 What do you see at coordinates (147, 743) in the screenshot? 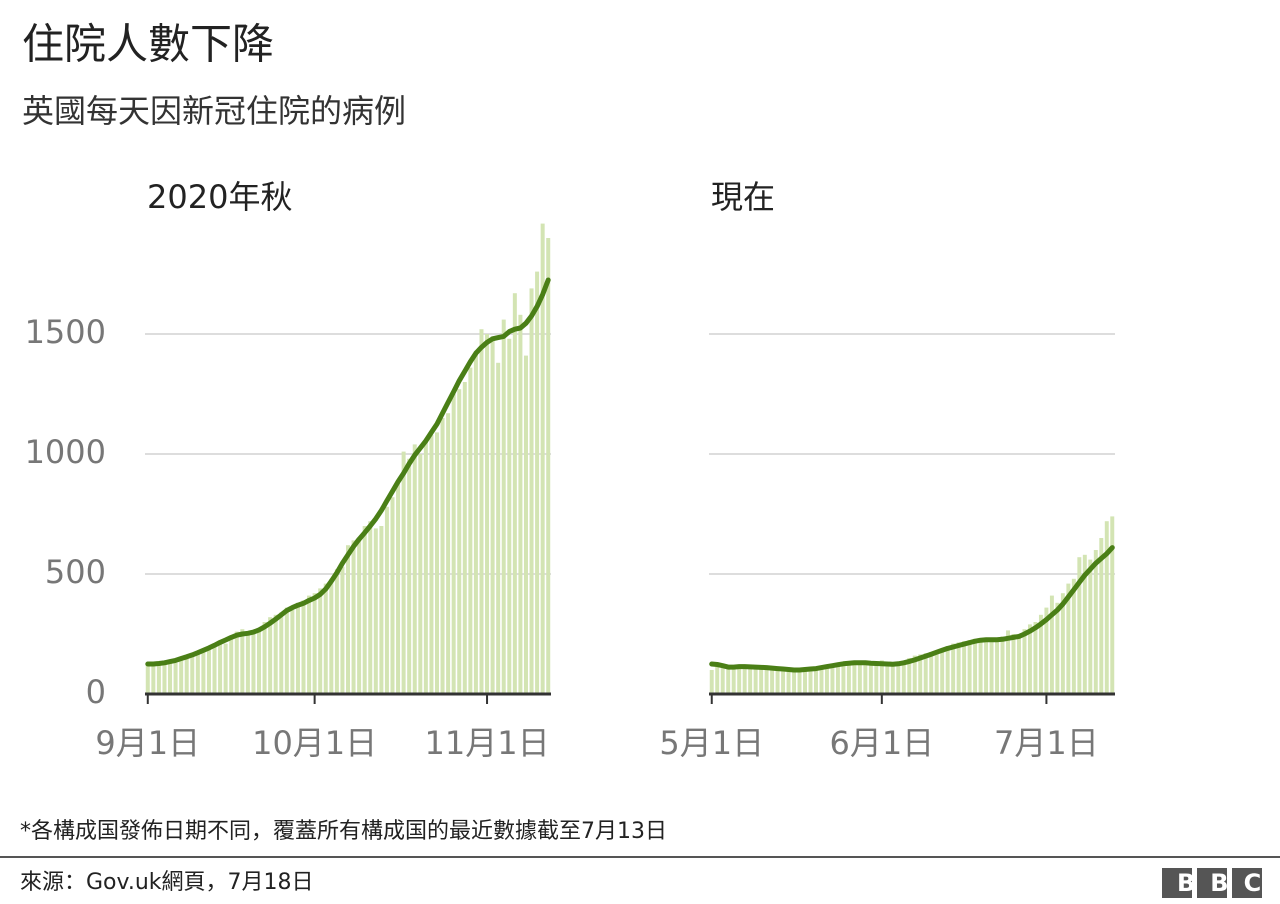
I see `x-tick-label: 9月1日` at bounding box center [147, 743].